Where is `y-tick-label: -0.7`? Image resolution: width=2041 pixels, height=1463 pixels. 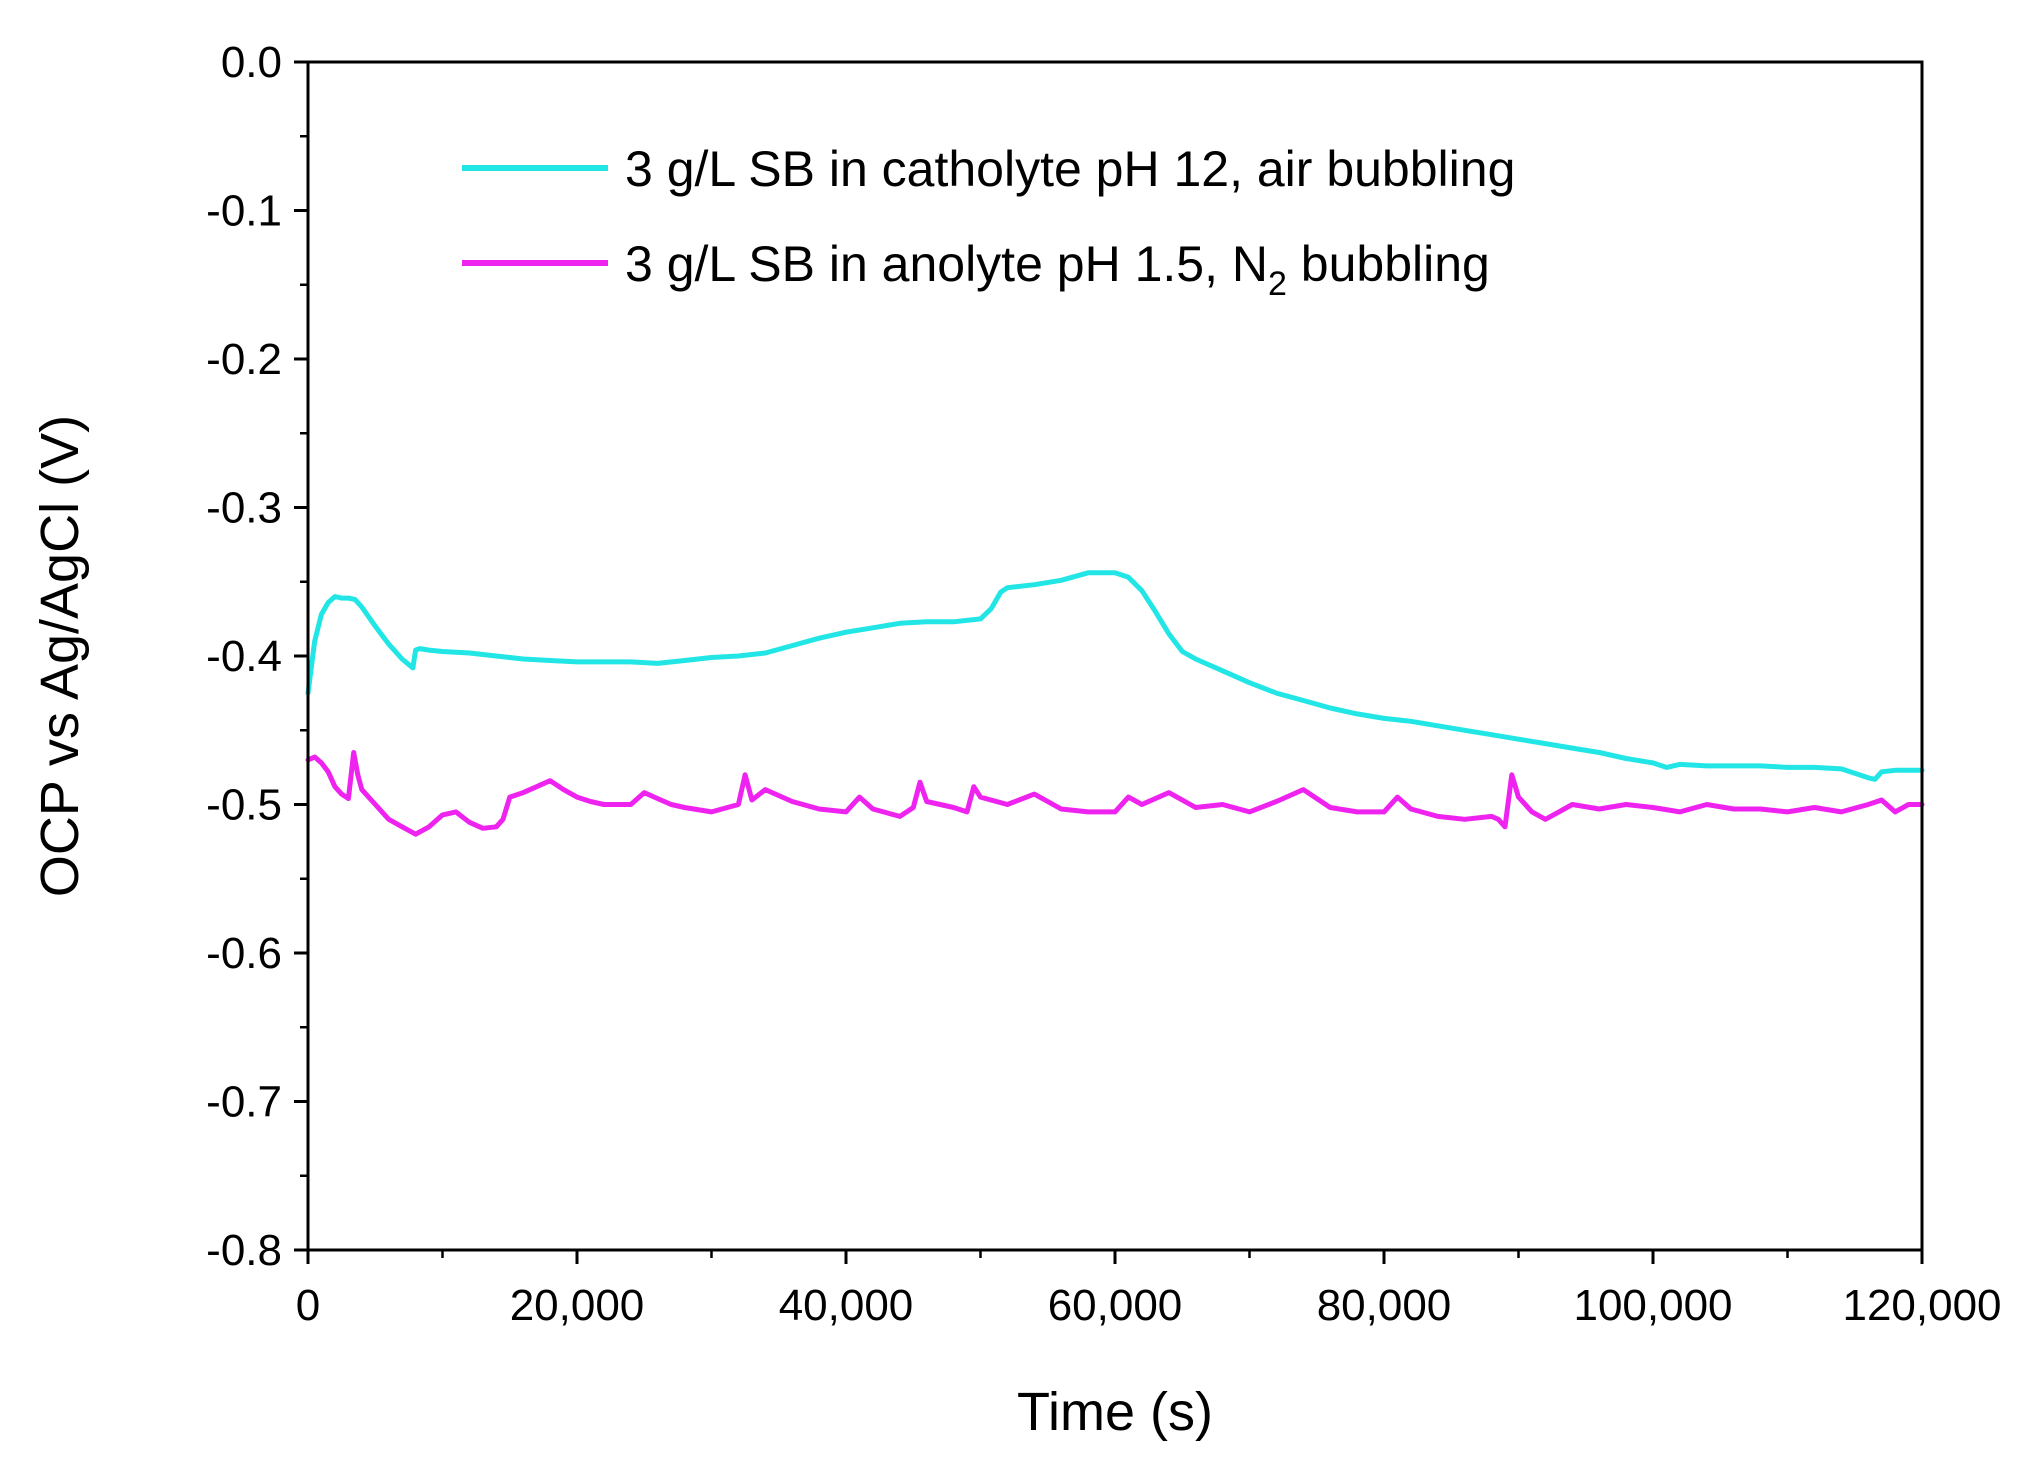
y-tick-label: -0.7 is located at coordinates (244, 1102).